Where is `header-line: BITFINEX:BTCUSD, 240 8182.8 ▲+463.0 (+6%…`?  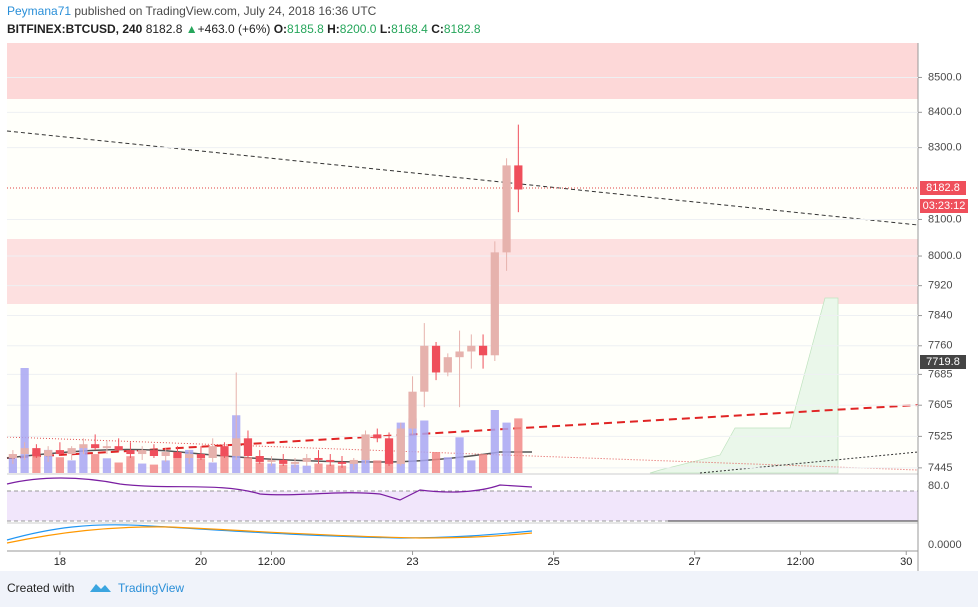
header-line: BITFINEX:BTCUSD, 240 8182.8 ▲+463.0 (+6%… is located at coordinates (244, 29).